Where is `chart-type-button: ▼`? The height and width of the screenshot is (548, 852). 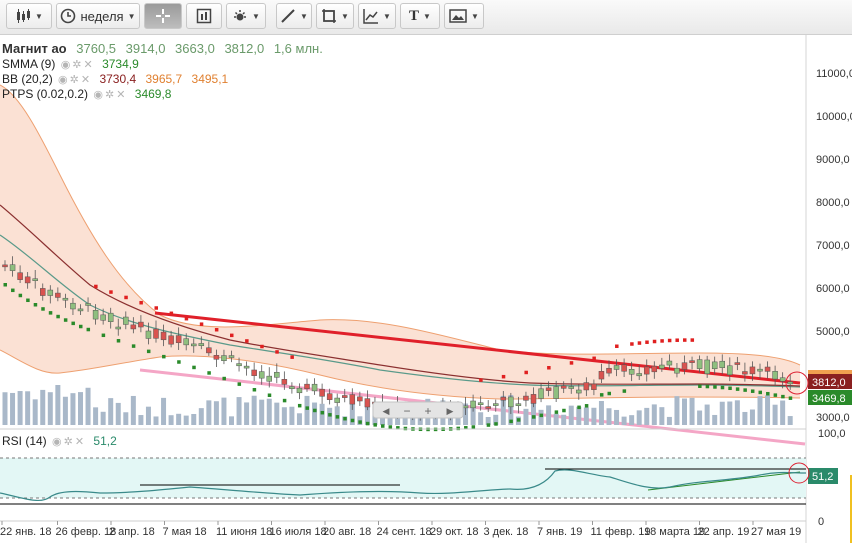
chart-type-button: ▼ is located at coordinates (29, 16).